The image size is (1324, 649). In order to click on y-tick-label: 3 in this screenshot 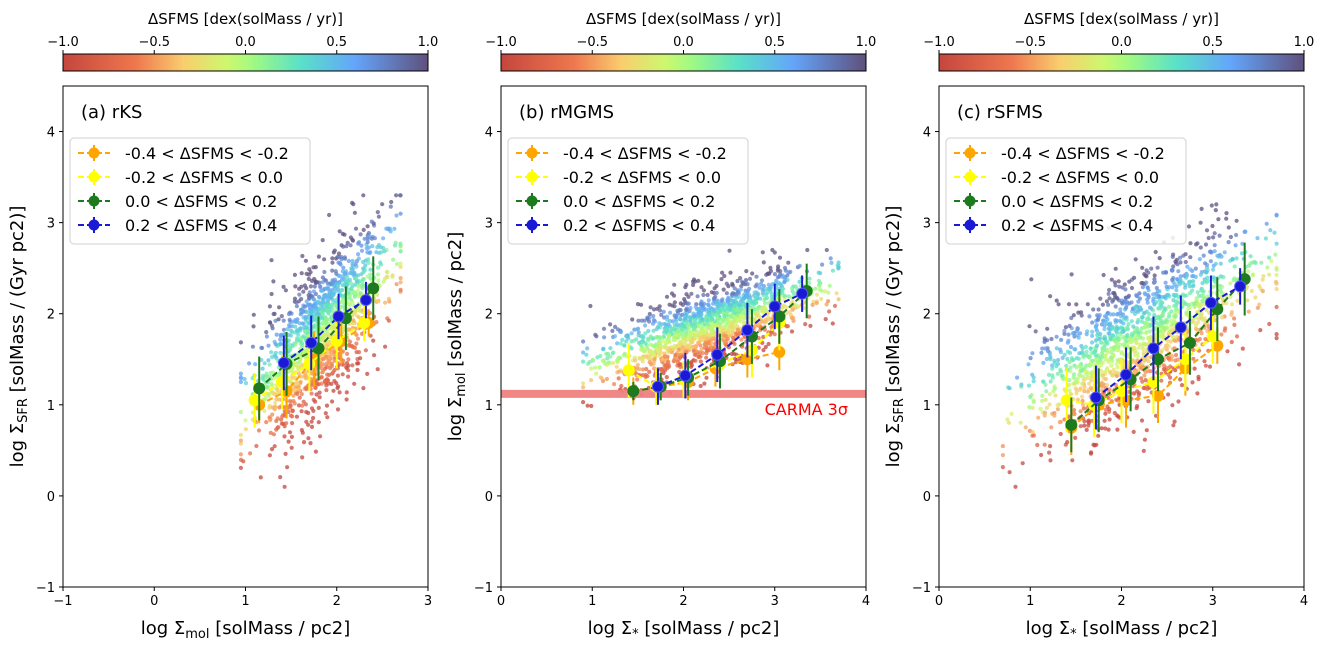, I will do `click(51, 224)`.